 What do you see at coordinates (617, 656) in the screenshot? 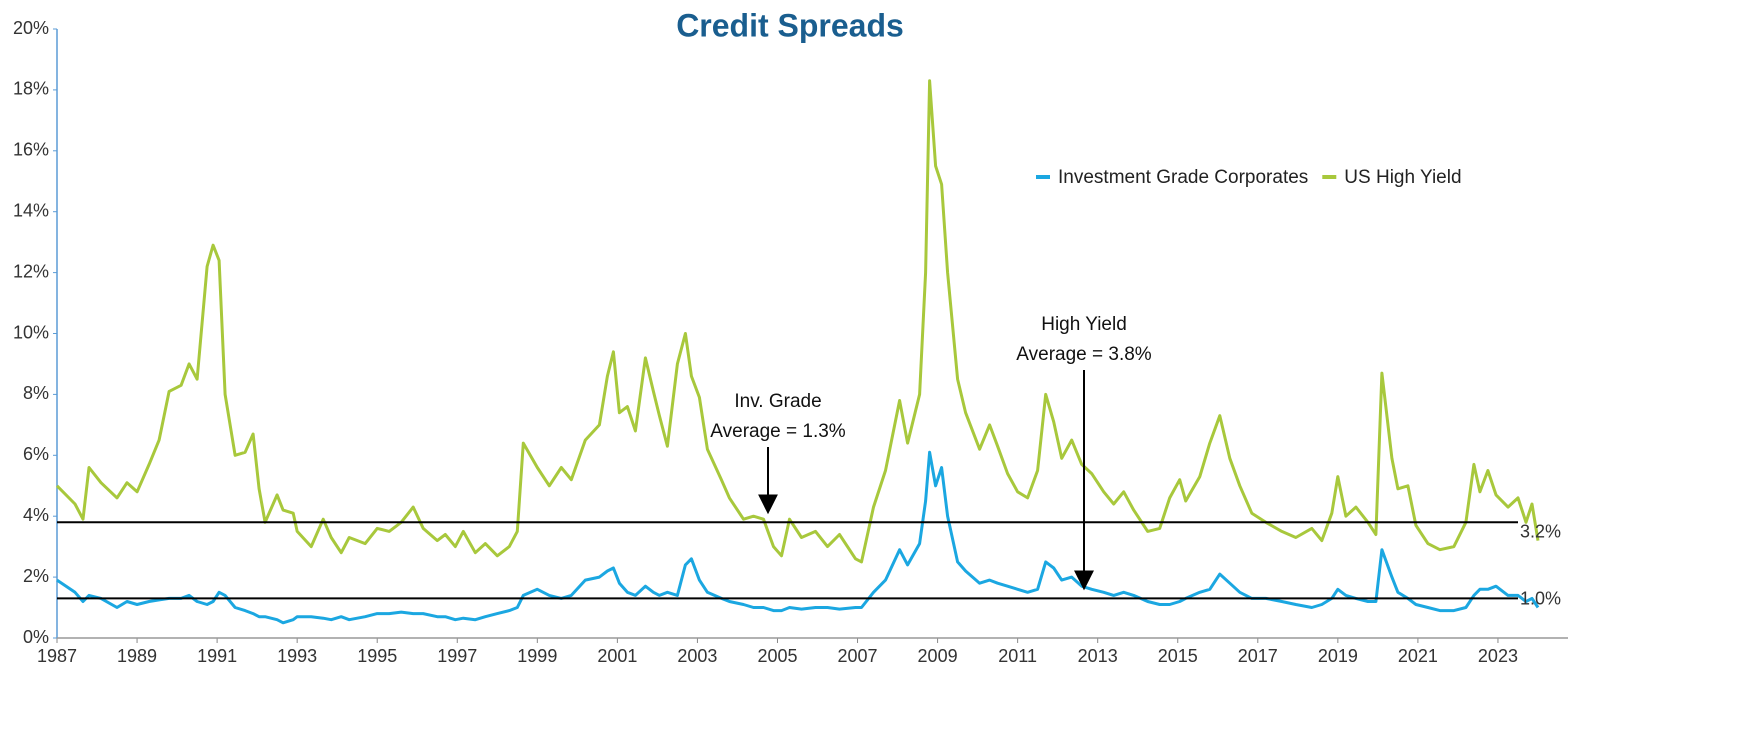
I see `x-tick-label: 2001` at bounding box center [617, 656].